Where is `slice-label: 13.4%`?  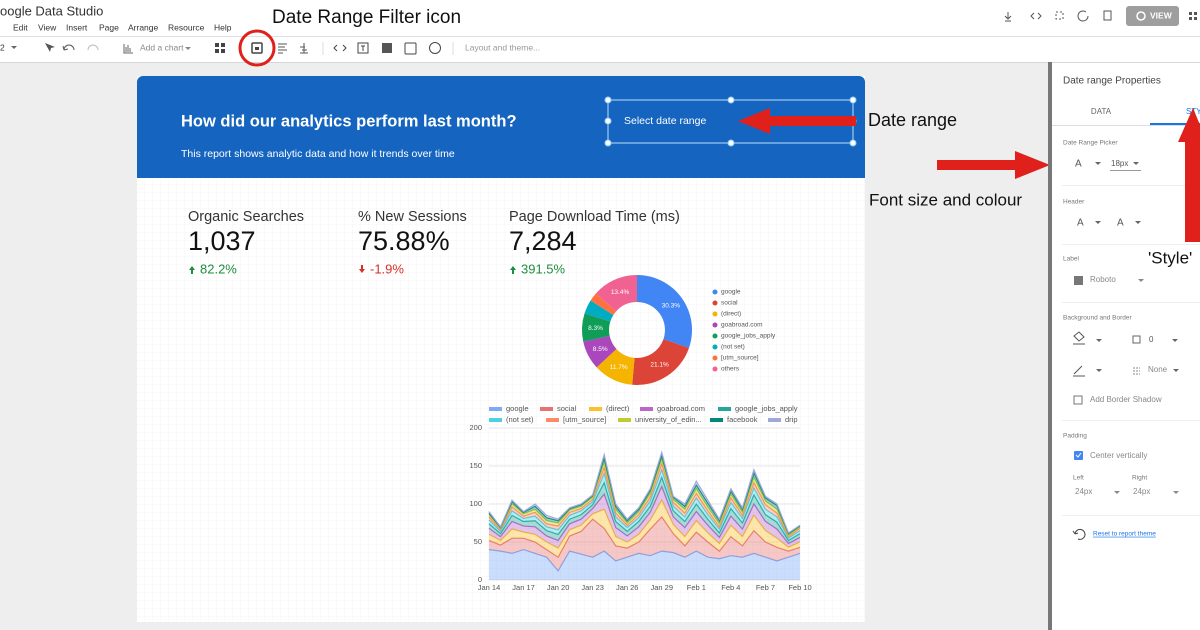
slice-label: 13.4% is located at coordinates (620, 292).